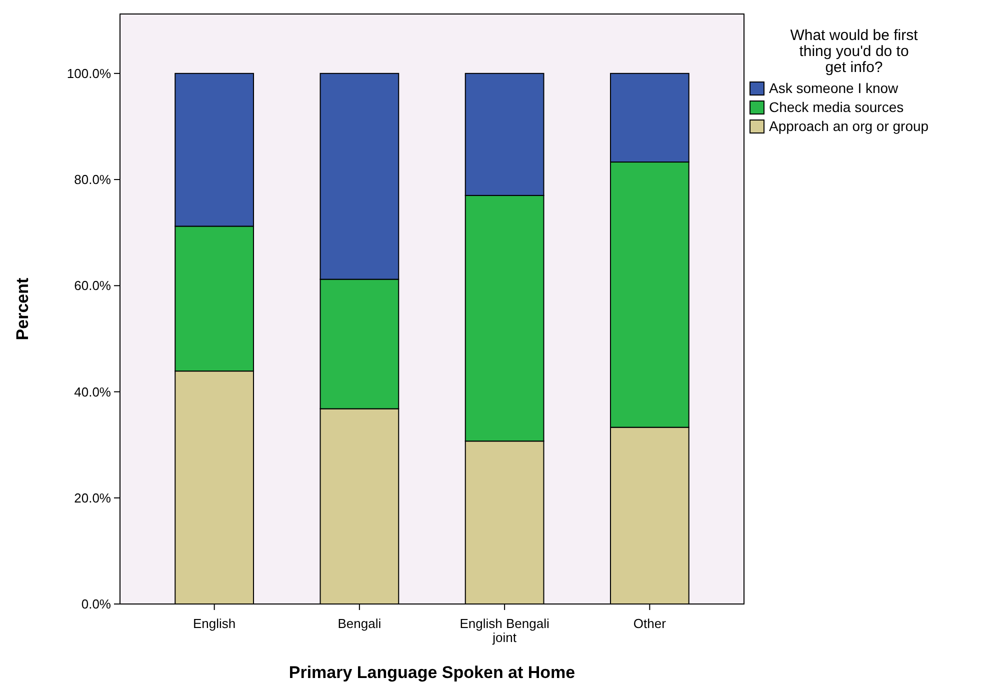 The width and height of the screenshot is (982, 690). Describe the element at coordinates (214, 623) in the screenshot. I see `x-tick-label: English` at that location.